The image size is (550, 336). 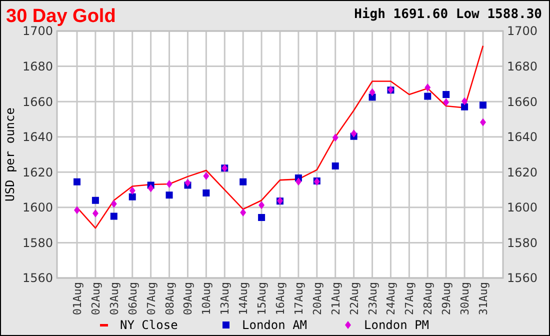 I want to click on x-tick-label: 21Aug, so click(x=335, y=299).